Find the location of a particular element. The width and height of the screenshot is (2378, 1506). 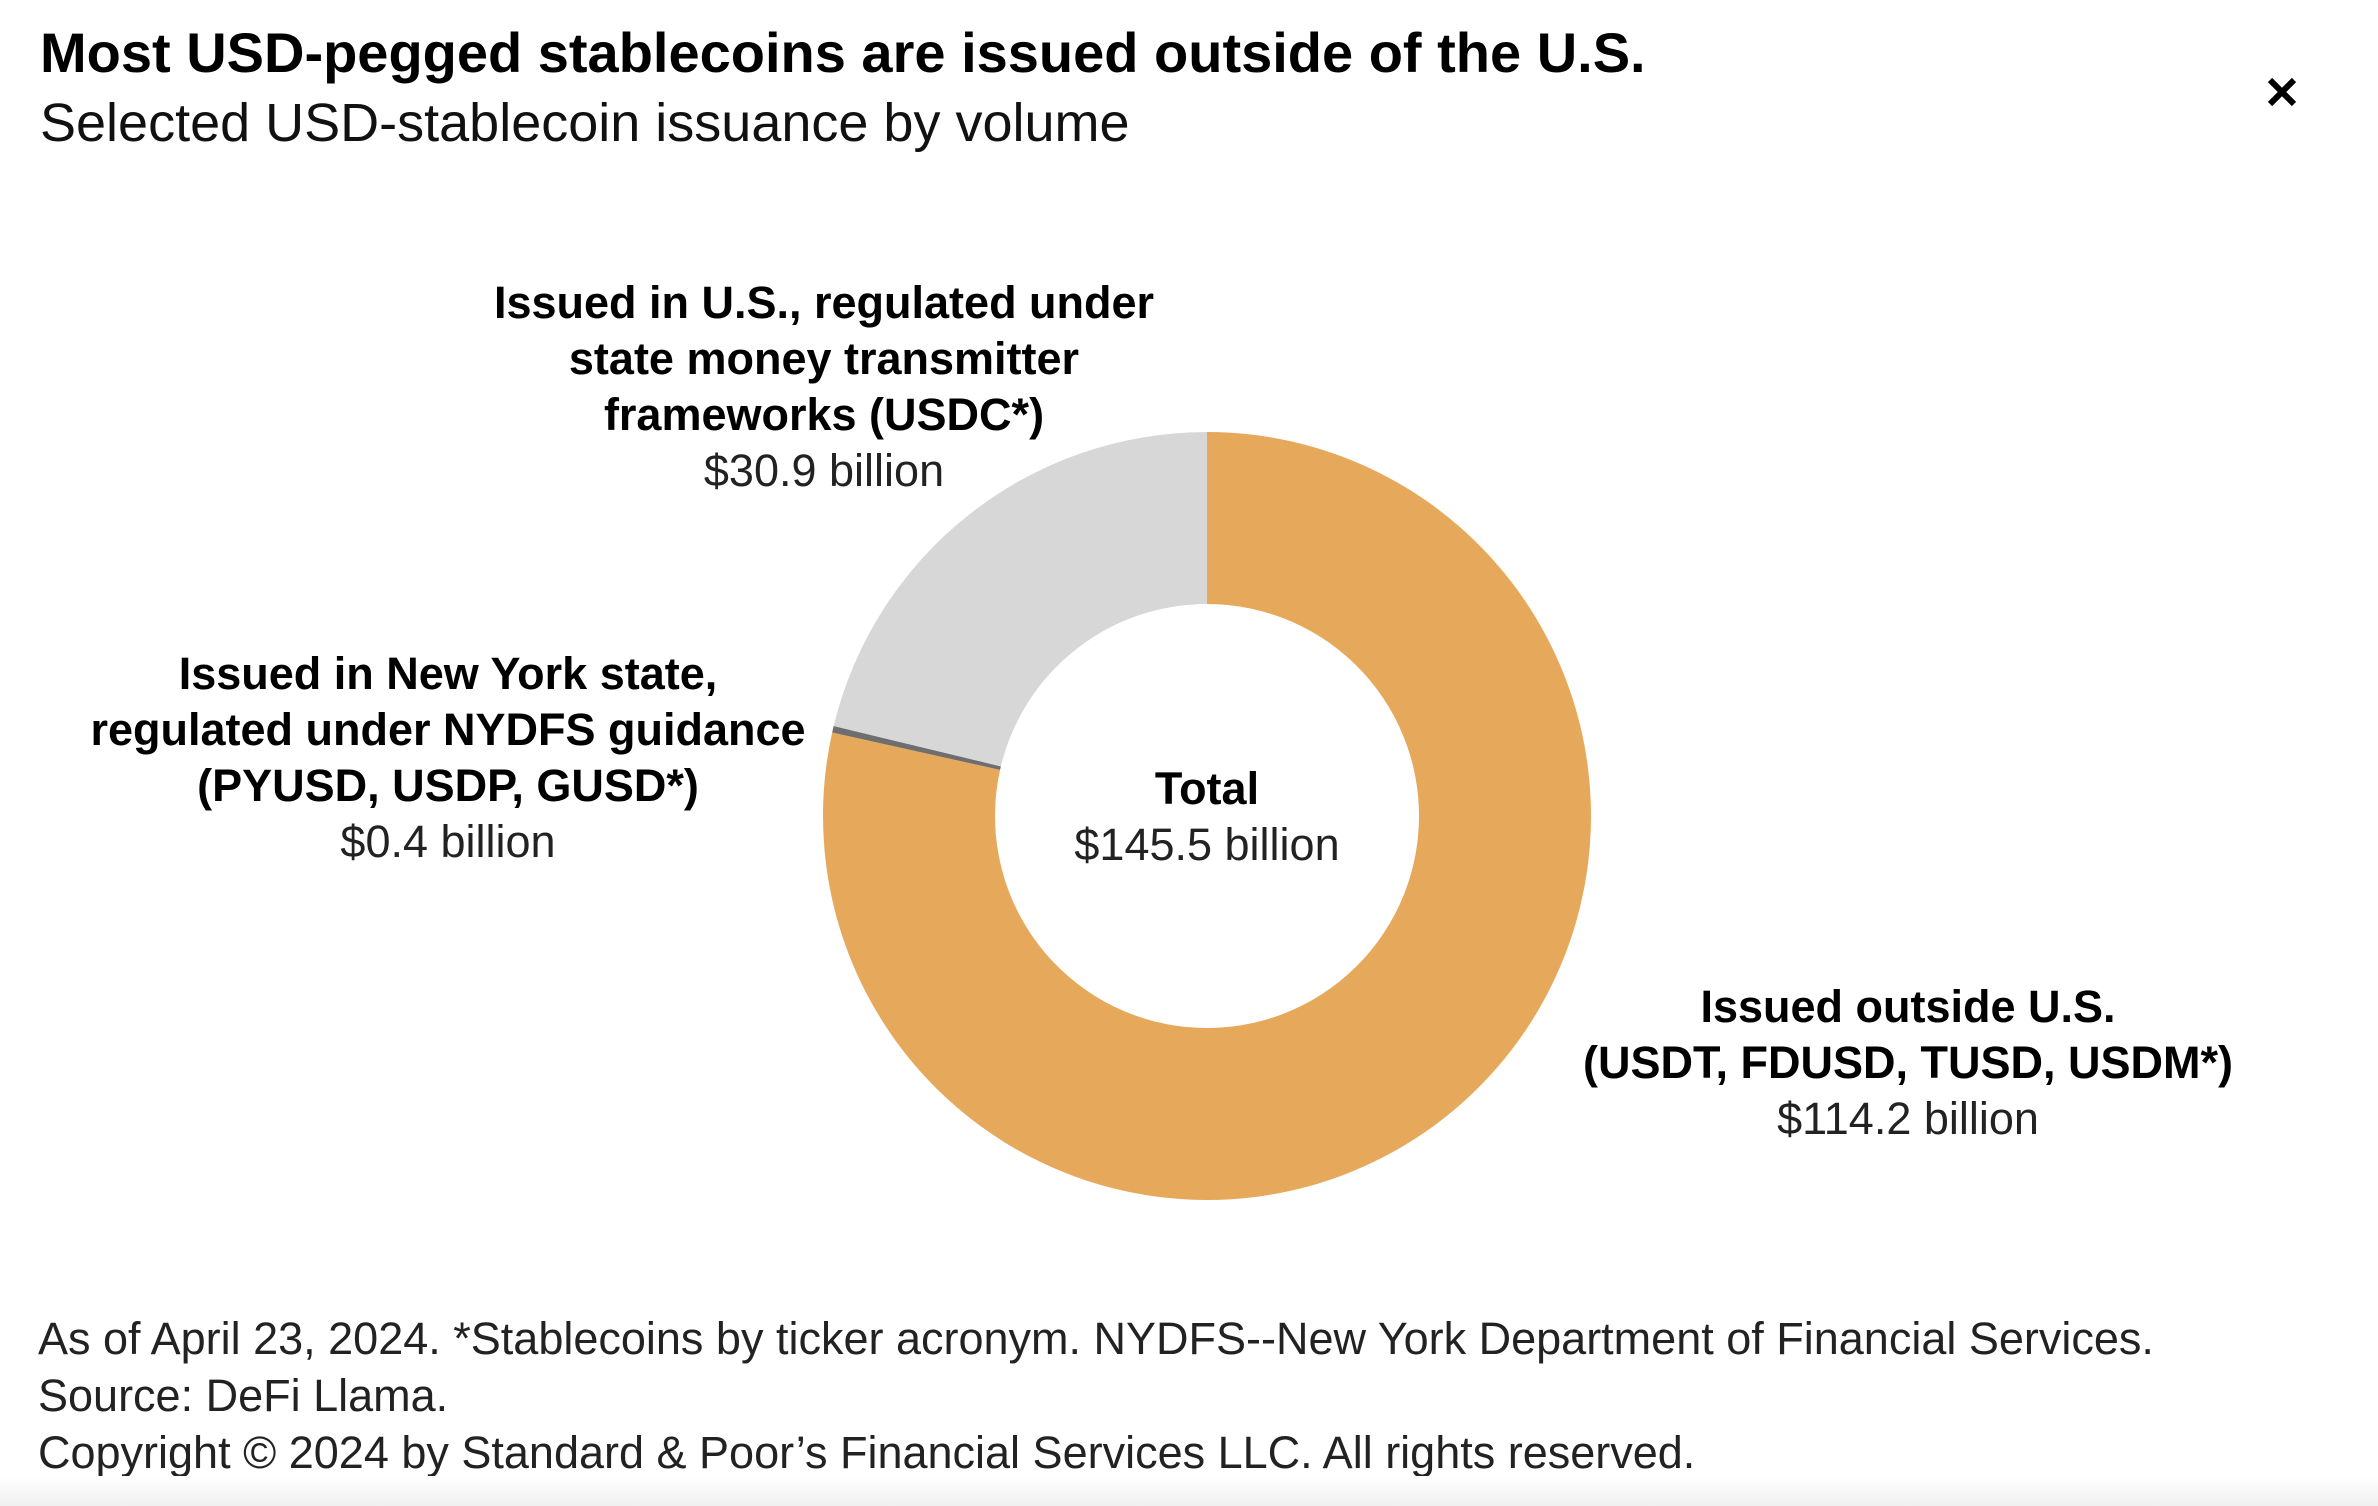

center-value: $145.5 billion is located at coordinates (1207, 844).